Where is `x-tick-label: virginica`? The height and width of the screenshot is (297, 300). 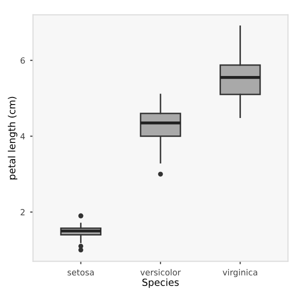 x-tick-label: virginica is located at coordinates (240, 273).